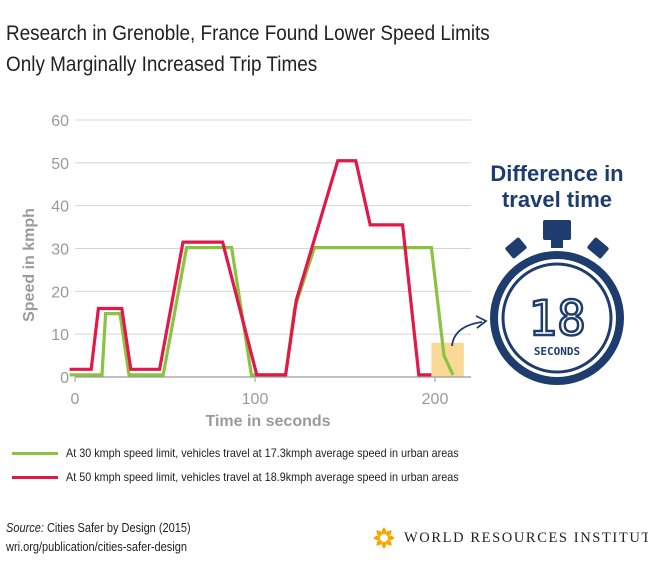  I want to click on stopwatch-crown-icon, so click(557, 230).